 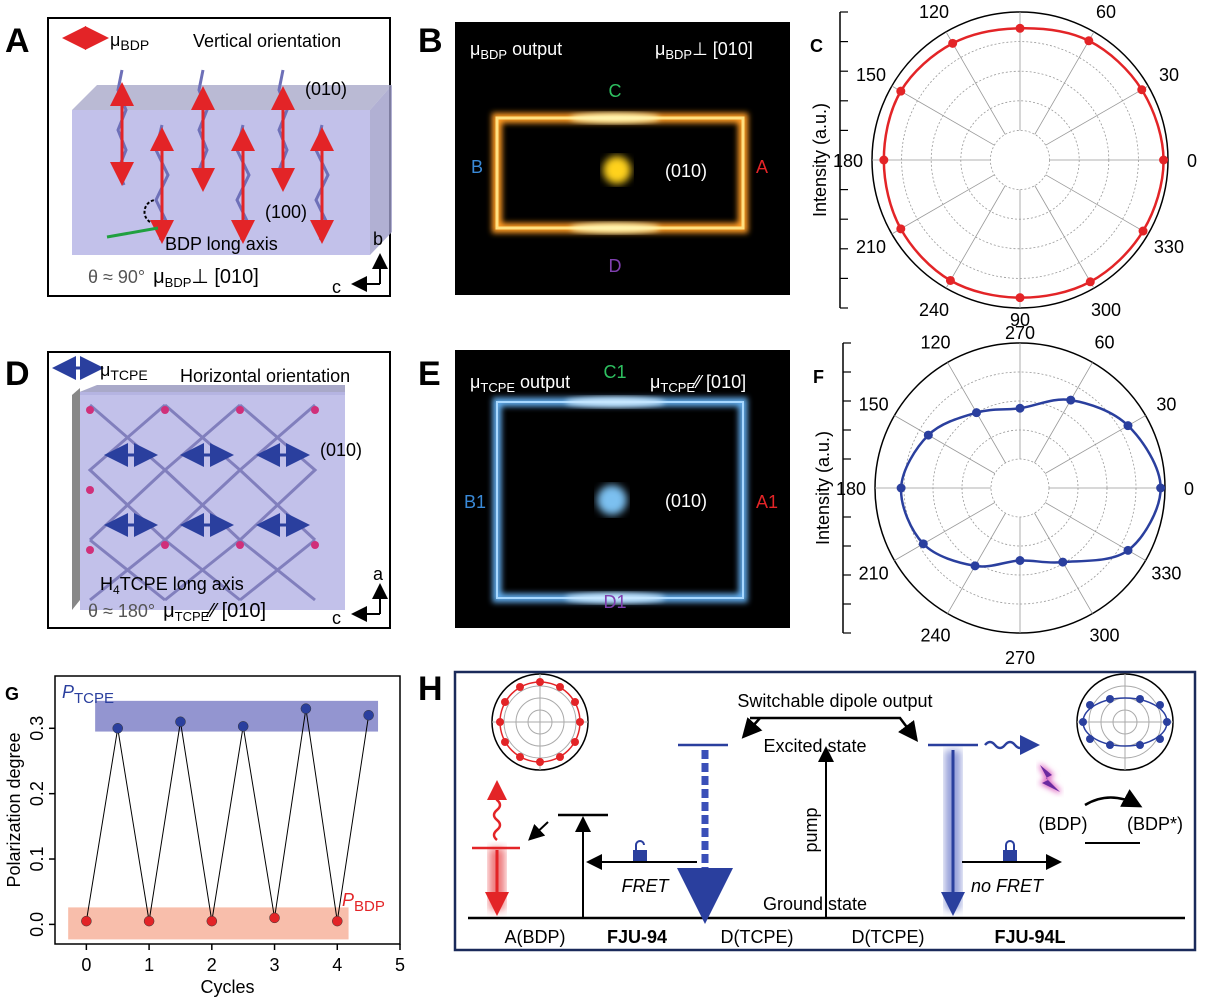 I want to click on edge-label: A, so click(x=762, y=167).